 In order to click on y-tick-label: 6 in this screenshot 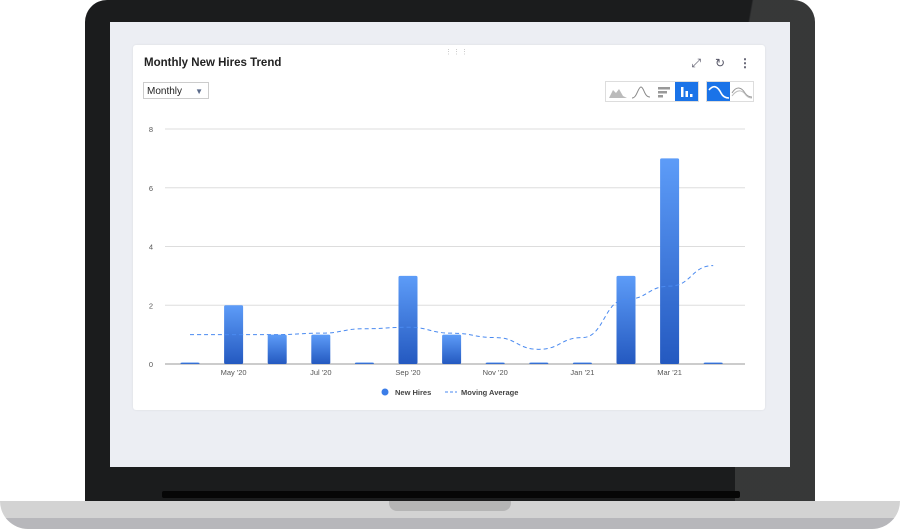, I will do `click(151, 188)`.